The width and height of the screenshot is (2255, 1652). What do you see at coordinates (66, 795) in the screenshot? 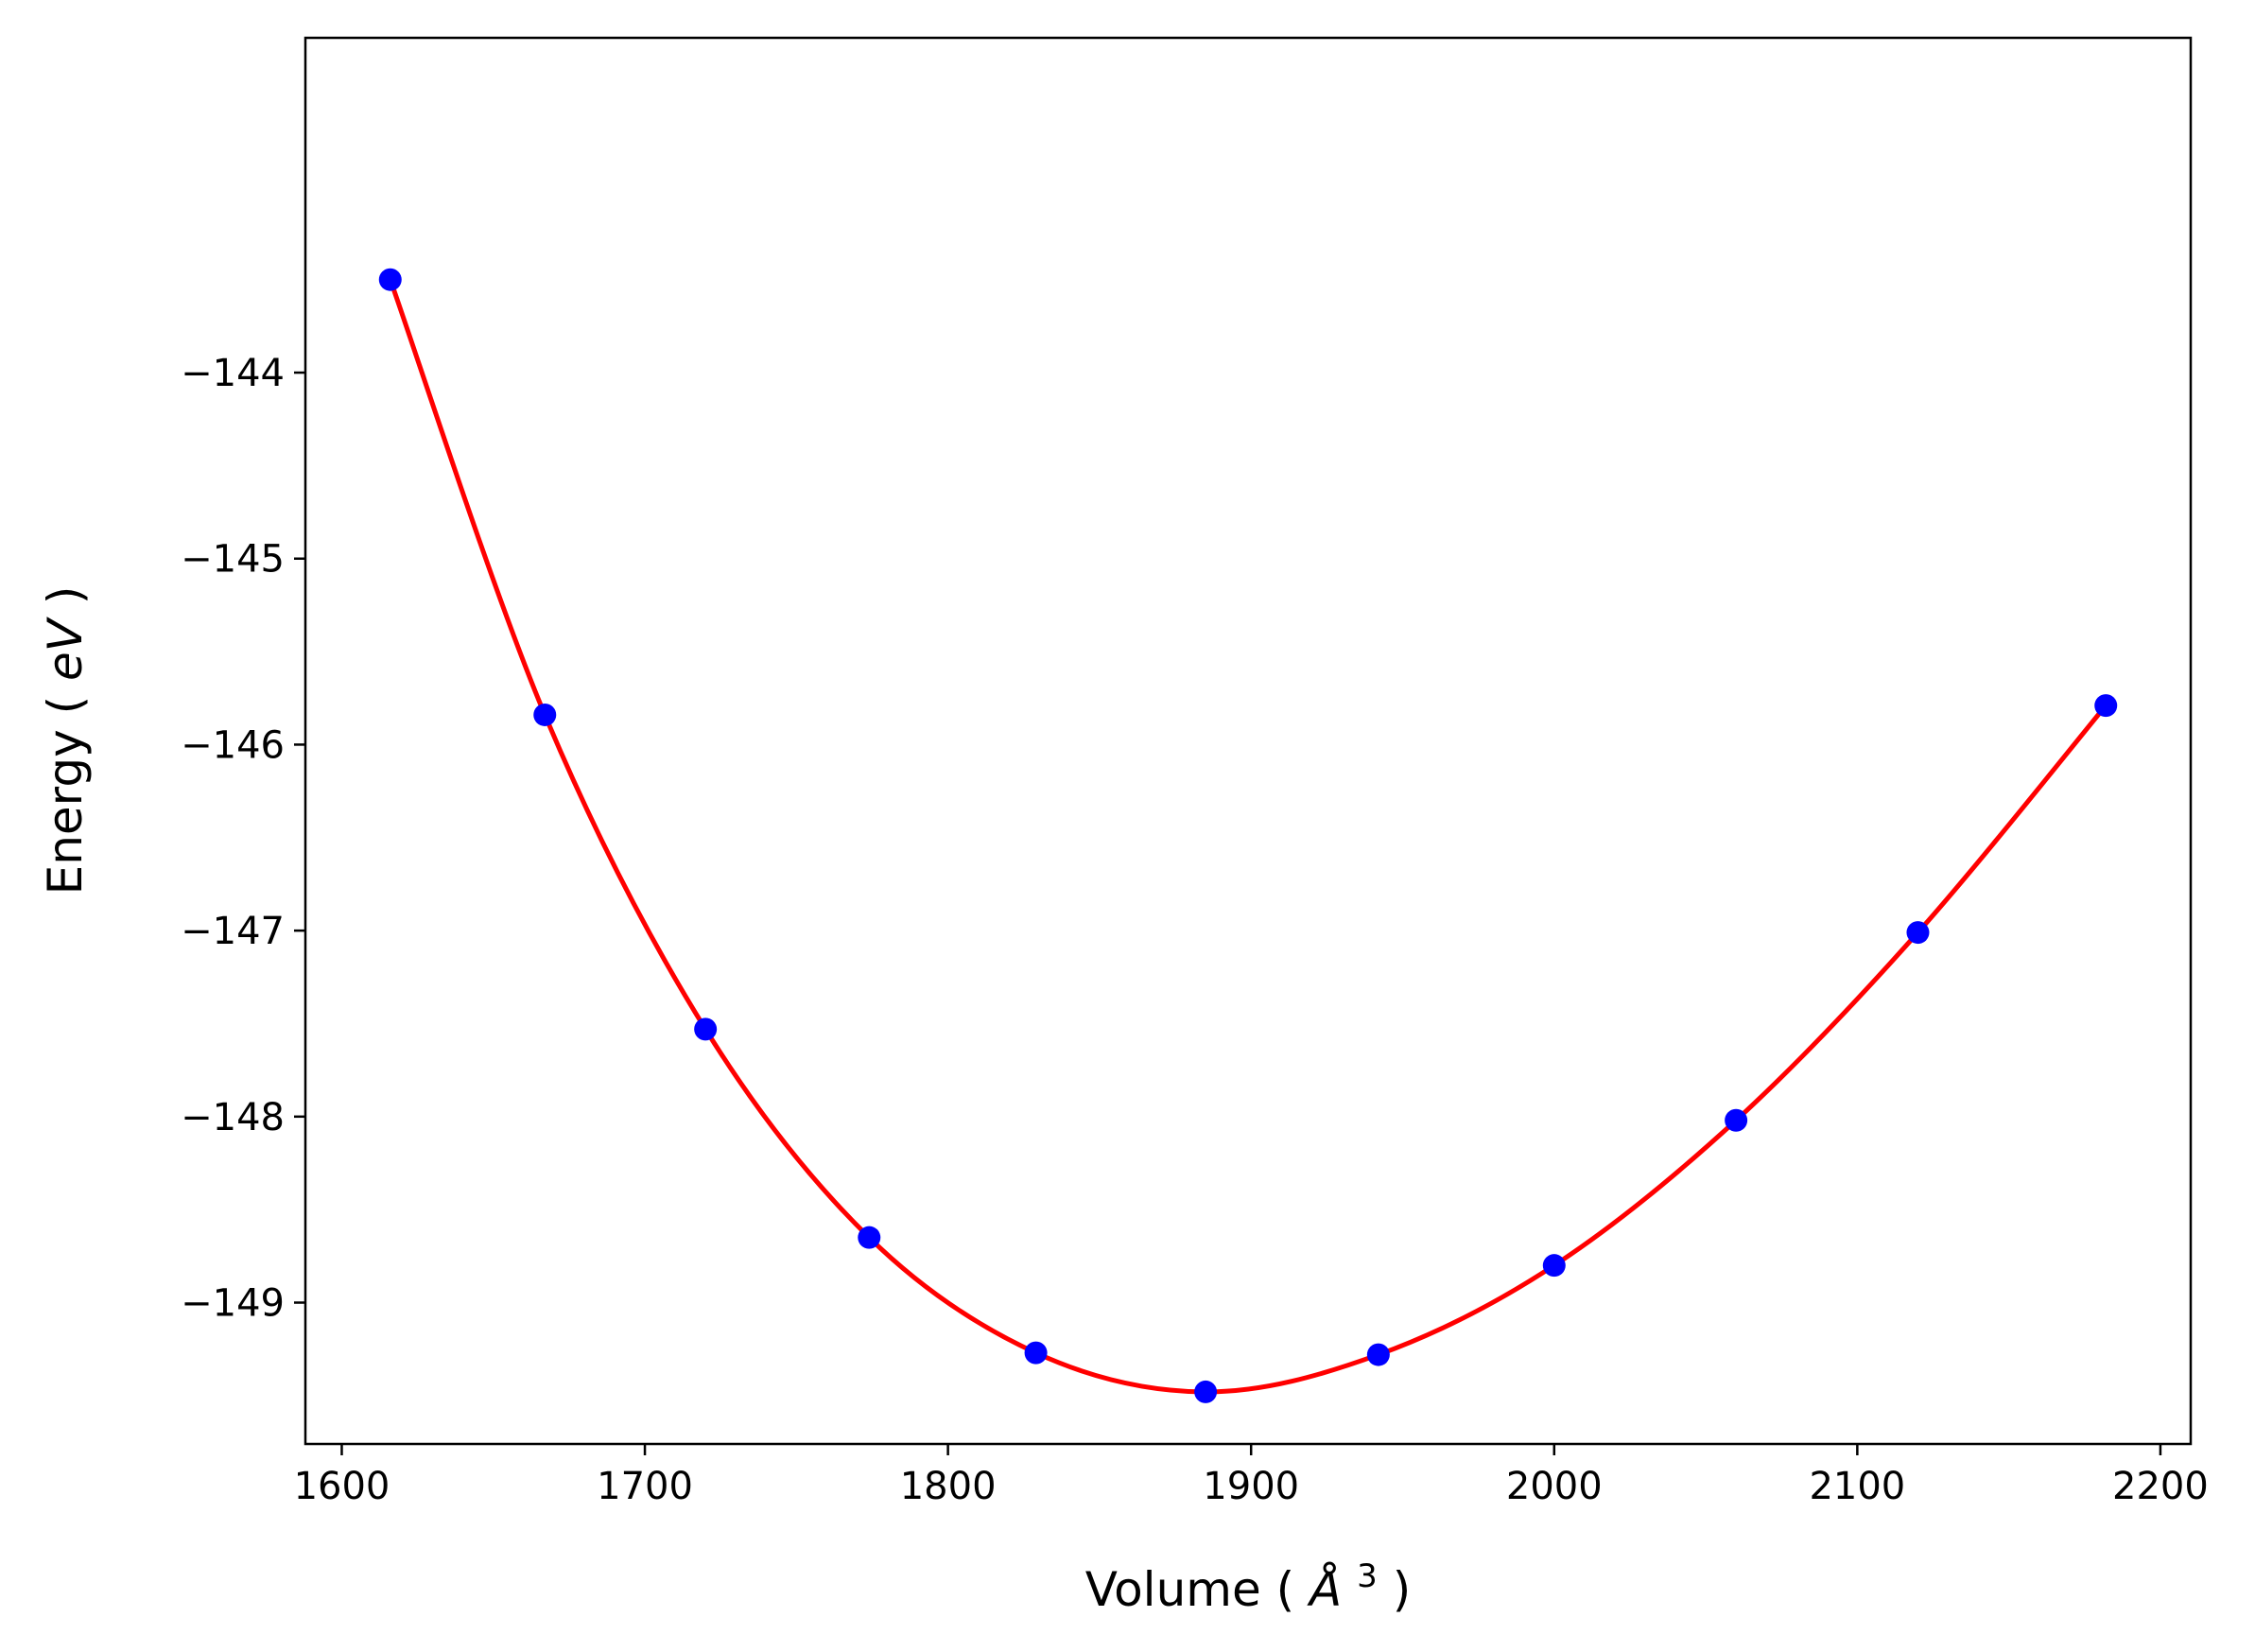
I see `y-axis-label-prefix: Energy (` at bounding box center [66, 795].